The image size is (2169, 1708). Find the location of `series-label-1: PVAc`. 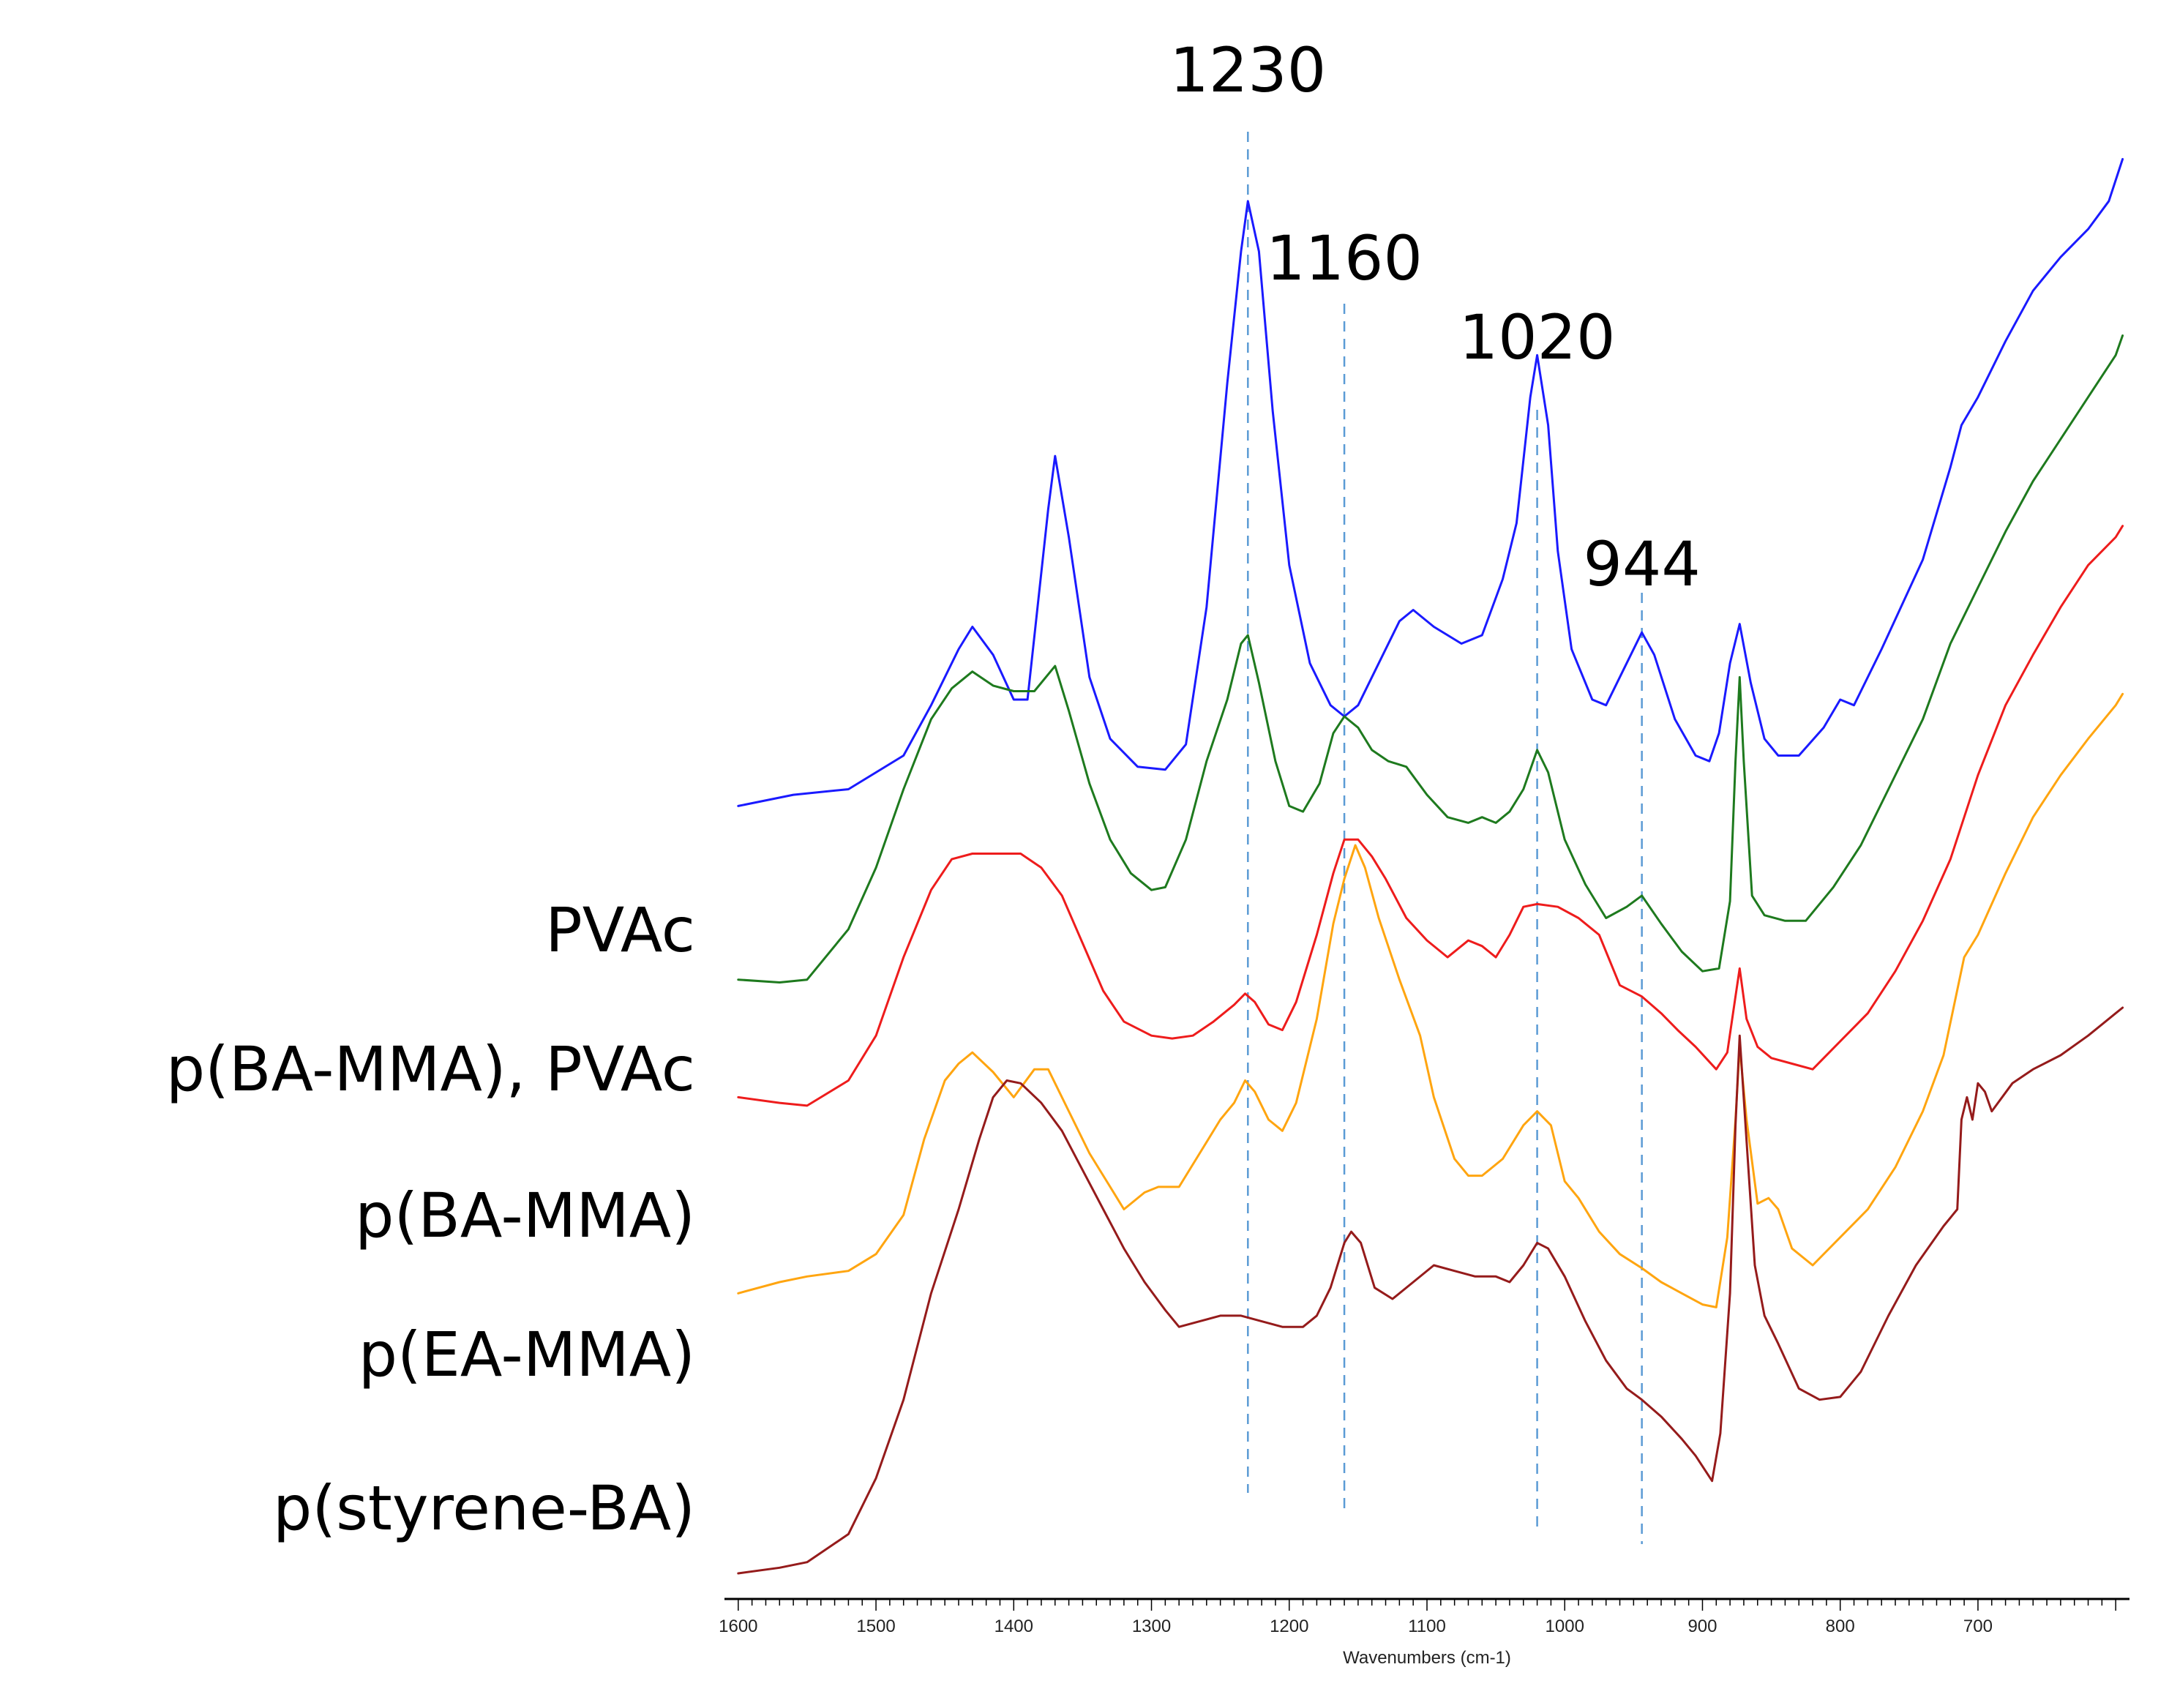

series-label-1: PVAc is located at coordinates (620, 930).